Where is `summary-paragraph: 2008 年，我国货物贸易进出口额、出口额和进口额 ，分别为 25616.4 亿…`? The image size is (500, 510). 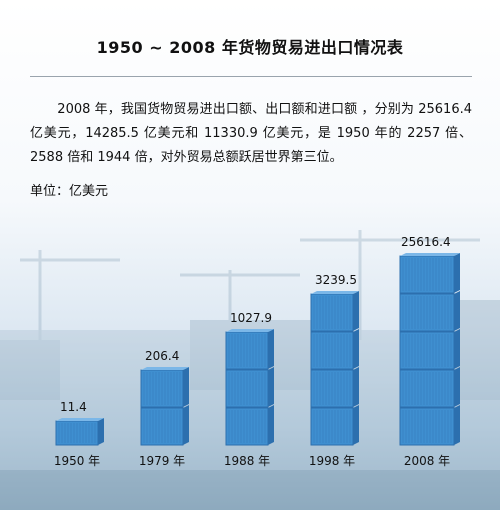
summary-paragraph: 2008 年，我国货物贸易进出口额、出口额和进口额 ，分别为 25616.4 亿… is located at coordinates (251, 133).